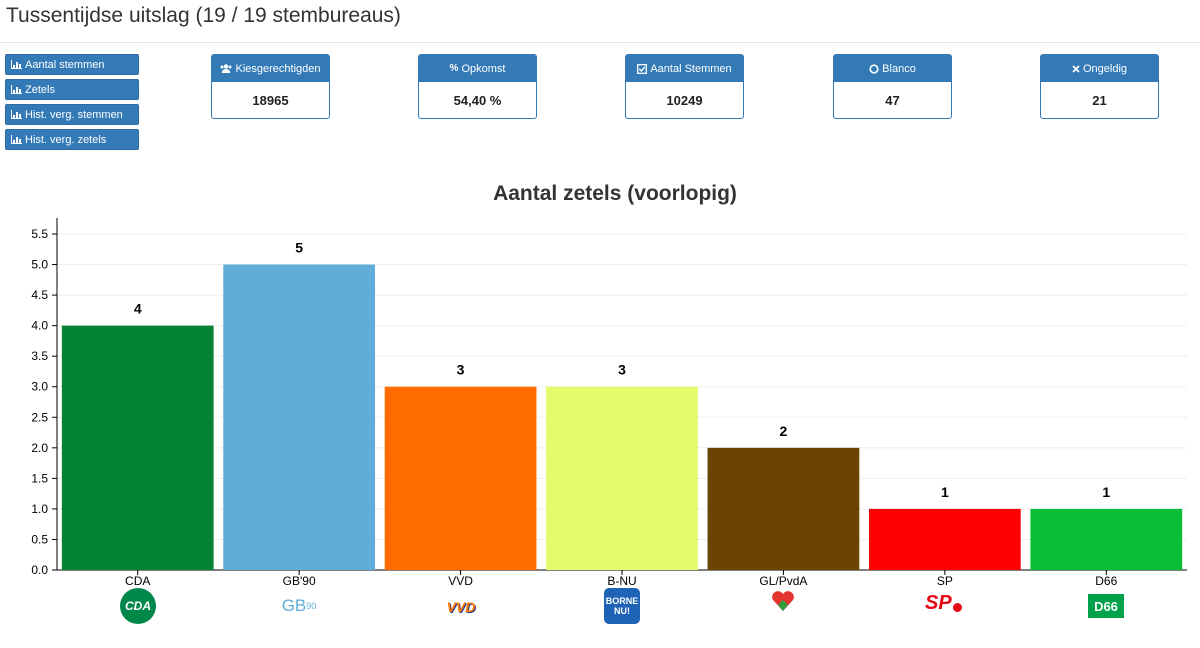 The height and width of the screenshot is (648, 1200). I want to click on y-tick-label: 3.5, so click(39, 356).